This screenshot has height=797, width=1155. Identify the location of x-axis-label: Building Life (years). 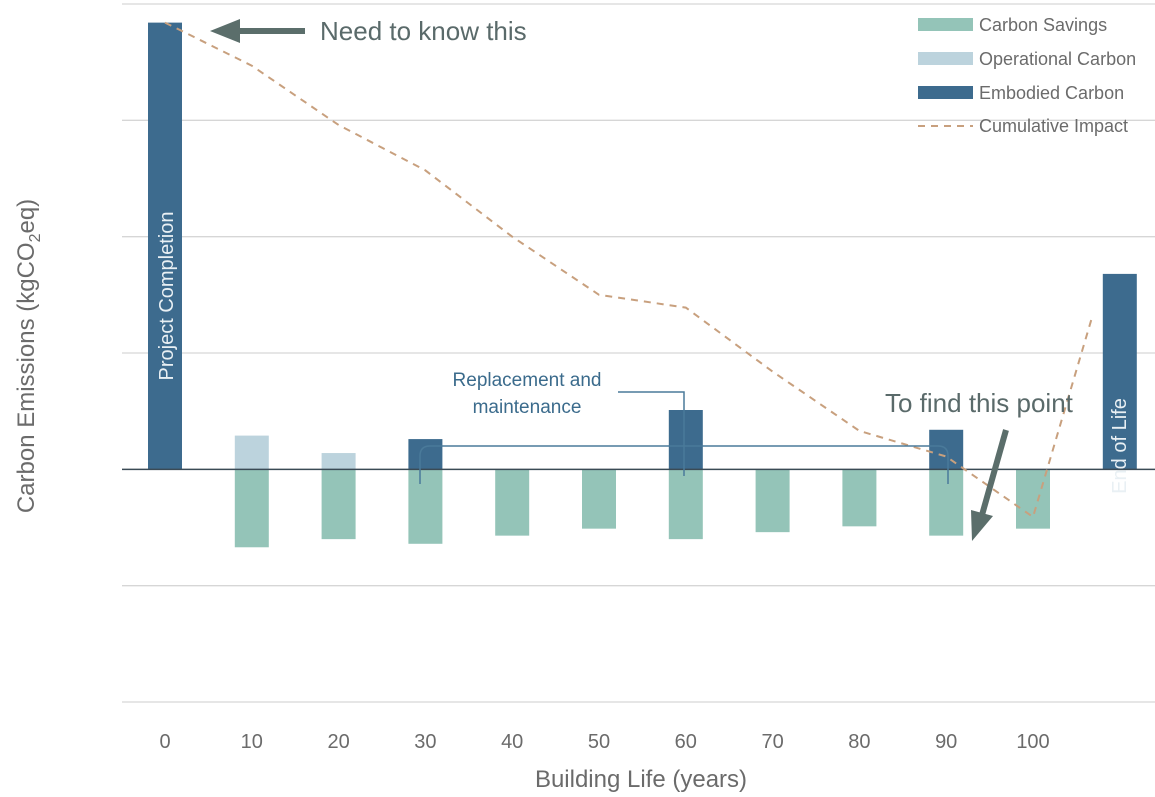
(641, 779).